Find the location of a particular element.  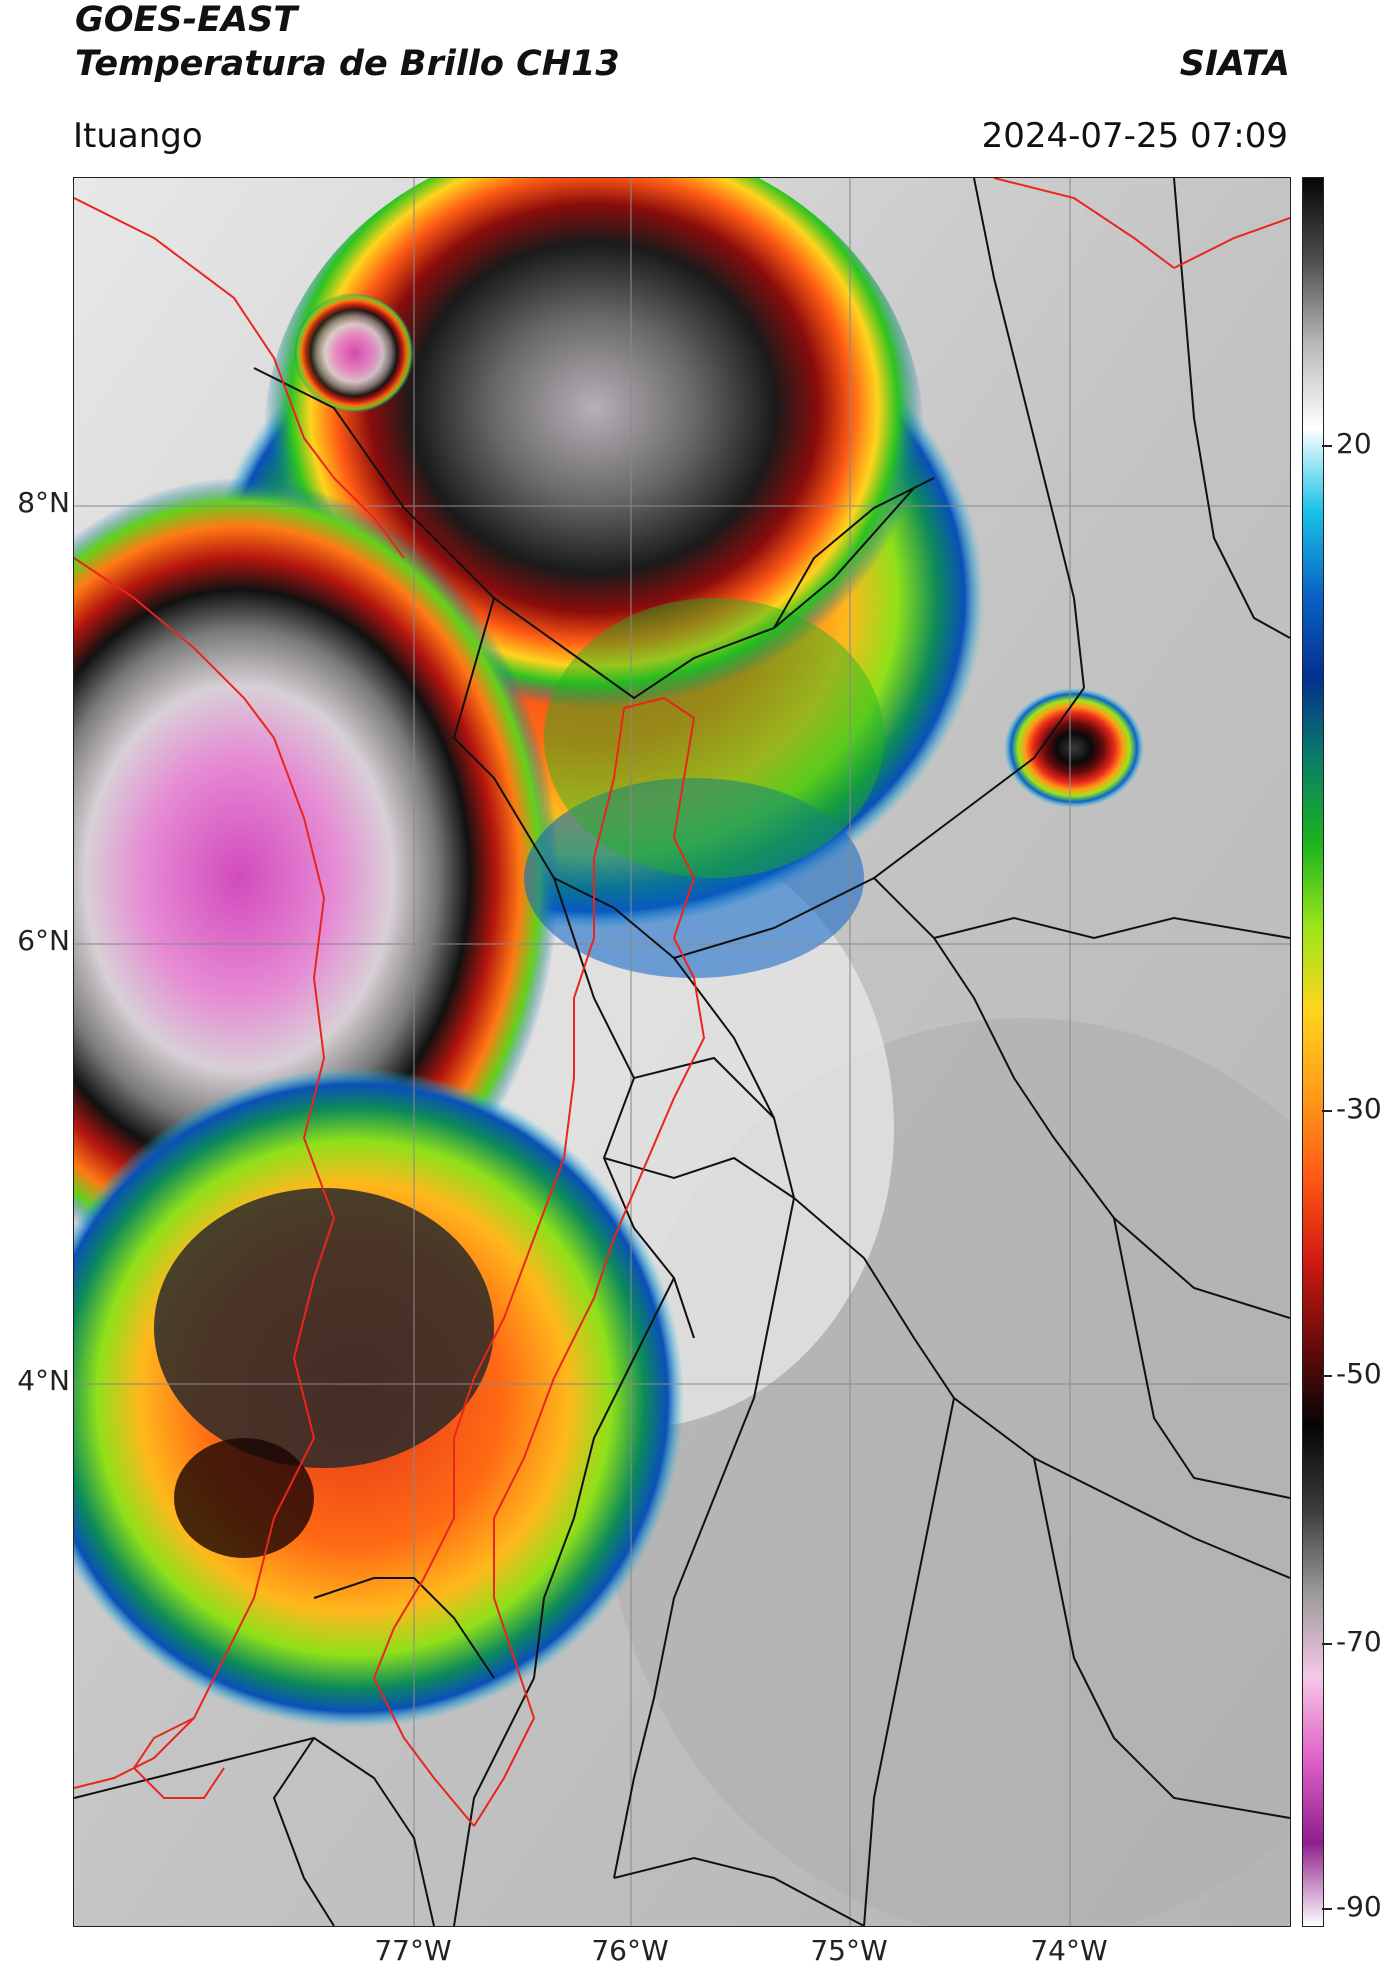

colorbar-label-20: 20 is located at coordinates (1354, 443).